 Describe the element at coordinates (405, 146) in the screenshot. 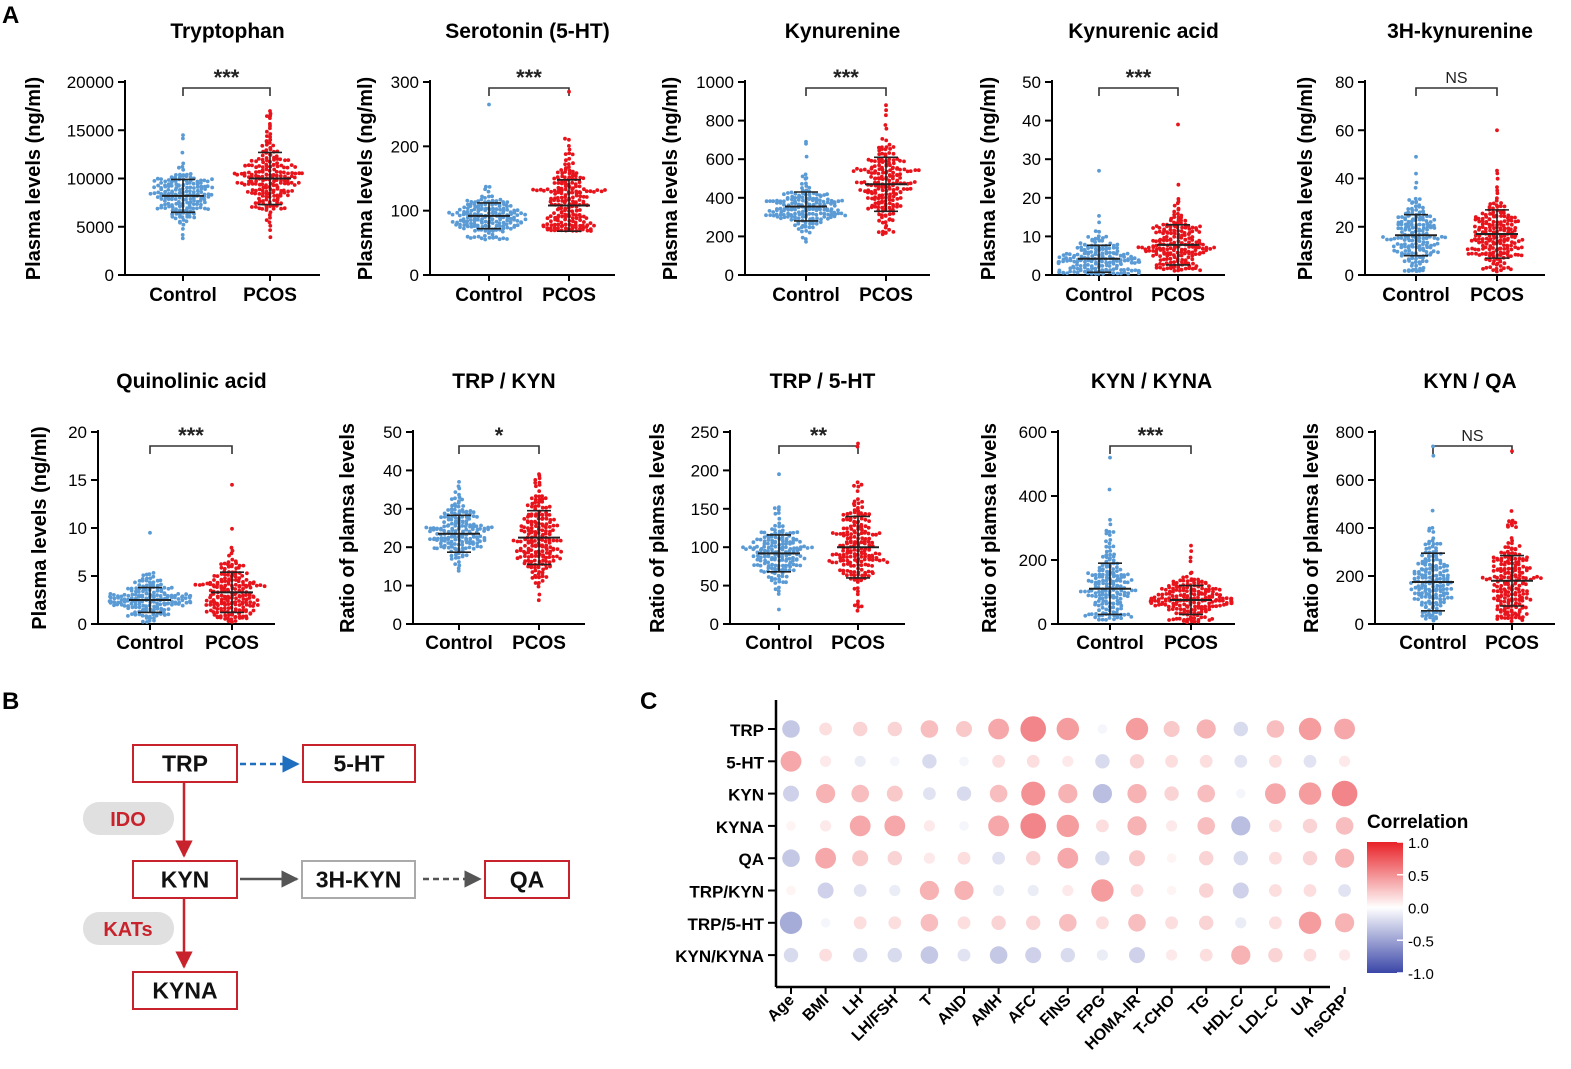

I see `y-tick-label: 200` at that location.